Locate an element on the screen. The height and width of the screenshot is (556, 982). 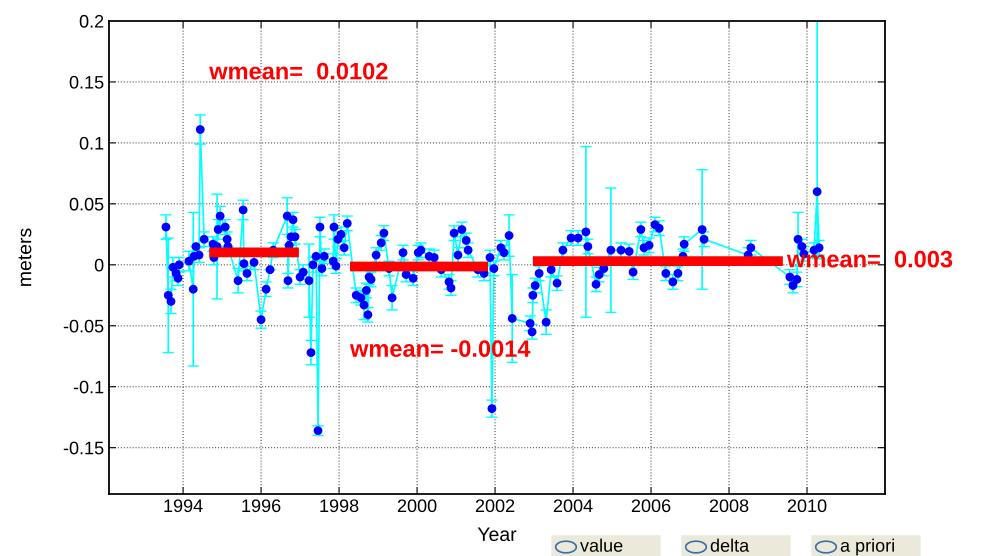
y-tick-label: -0.05 is located at coordinates (84, 326).